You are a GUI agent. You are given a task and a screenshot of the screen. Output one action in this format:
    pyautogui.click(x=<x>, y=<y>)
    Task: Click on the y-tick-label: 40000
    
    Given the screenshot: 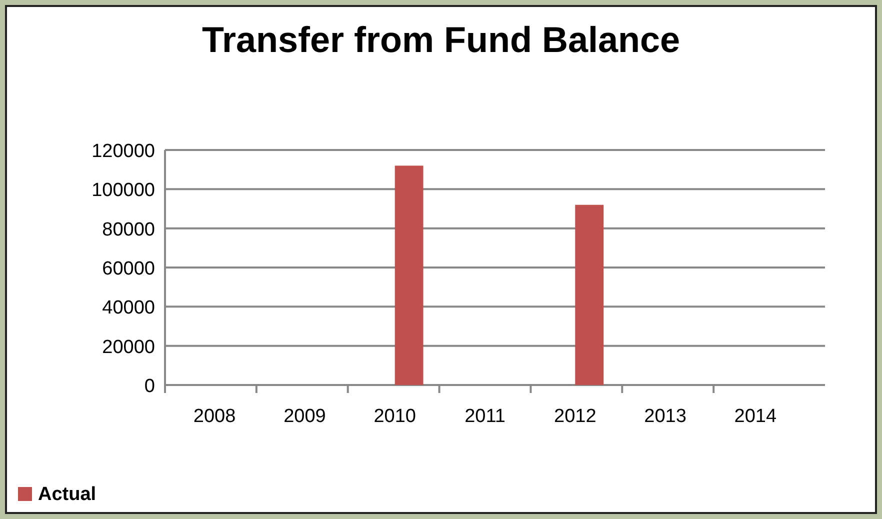 What is the action you would take?
    pyautogui.click(x=128, y=308)
    